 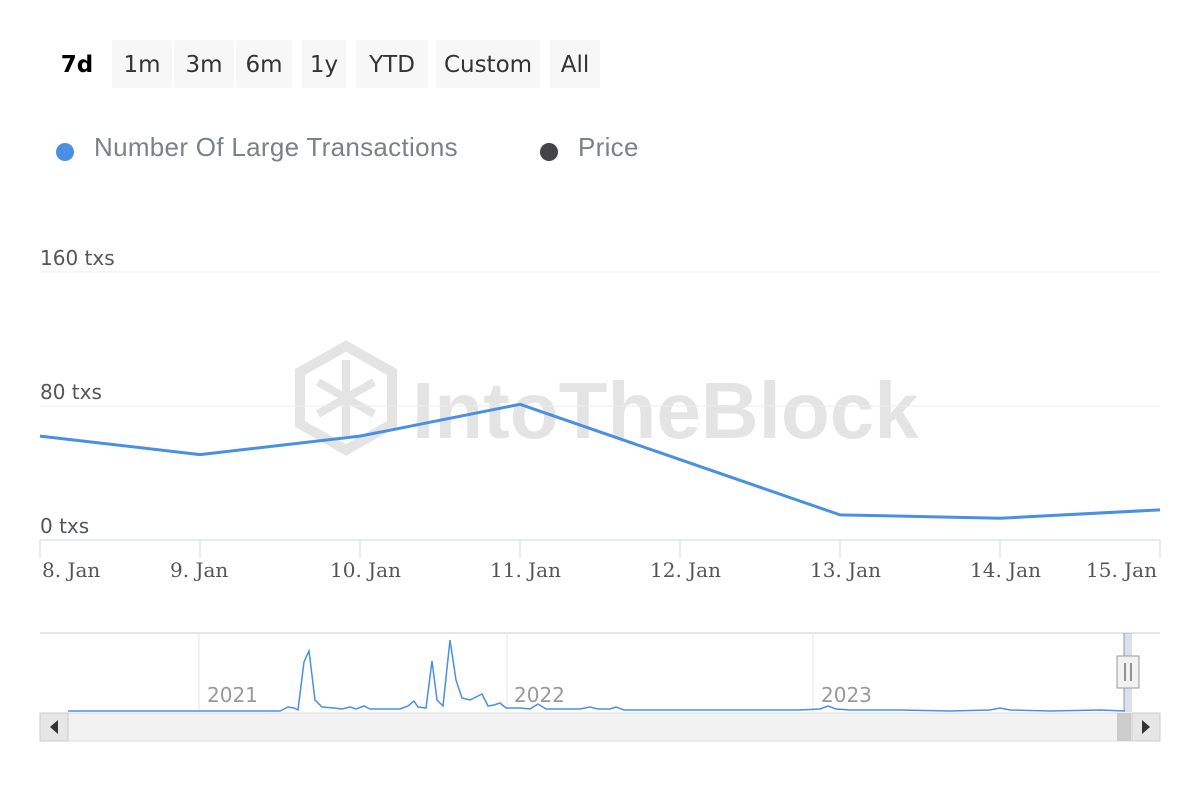 What do you see at coordinates (199, 570) in the screenshot?
I see `x-tick-label: 9. Jan` at bounding box center [199, 570].